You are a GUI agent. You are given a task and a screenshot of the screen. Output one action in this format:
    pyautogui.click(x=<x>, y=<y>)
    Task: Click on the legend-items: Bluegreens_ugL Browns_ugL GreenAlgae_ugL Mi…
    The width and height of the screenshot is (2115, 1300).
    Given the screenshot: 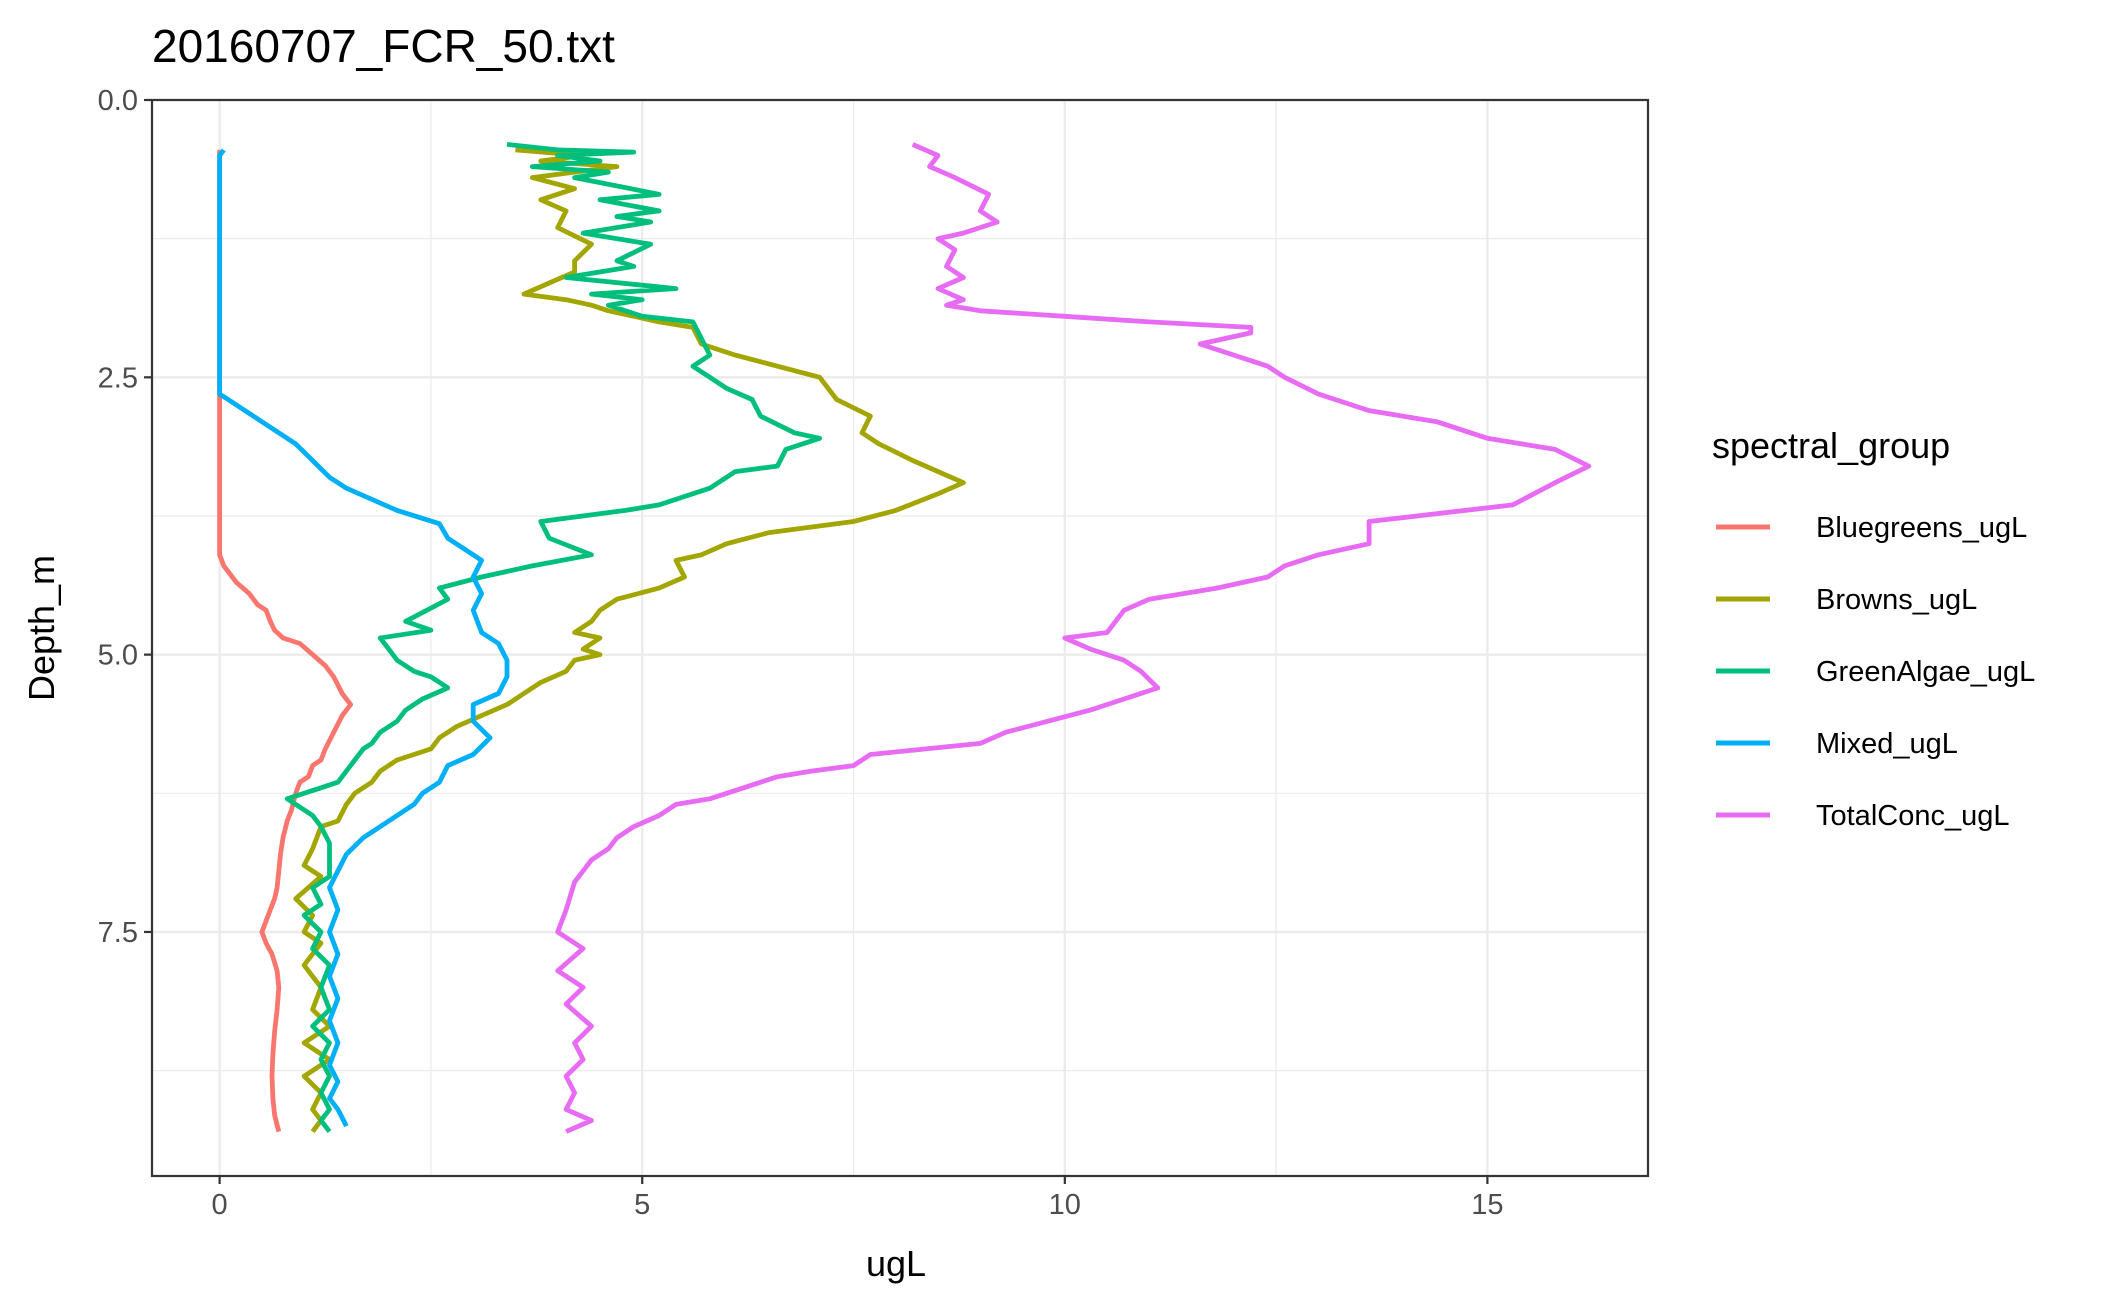 What is the action you would take?
    pyautogui.click(x=1875, y=672)
    